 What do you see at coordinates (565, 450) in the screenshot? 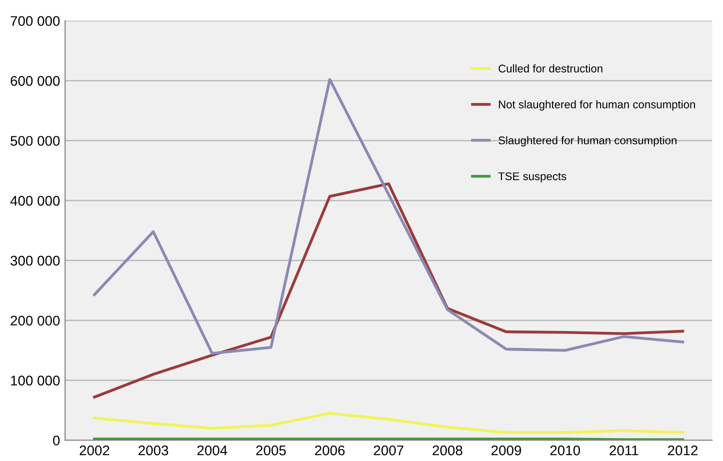
I see `x-tick-label: 2010` at bounding box center [565, 450].